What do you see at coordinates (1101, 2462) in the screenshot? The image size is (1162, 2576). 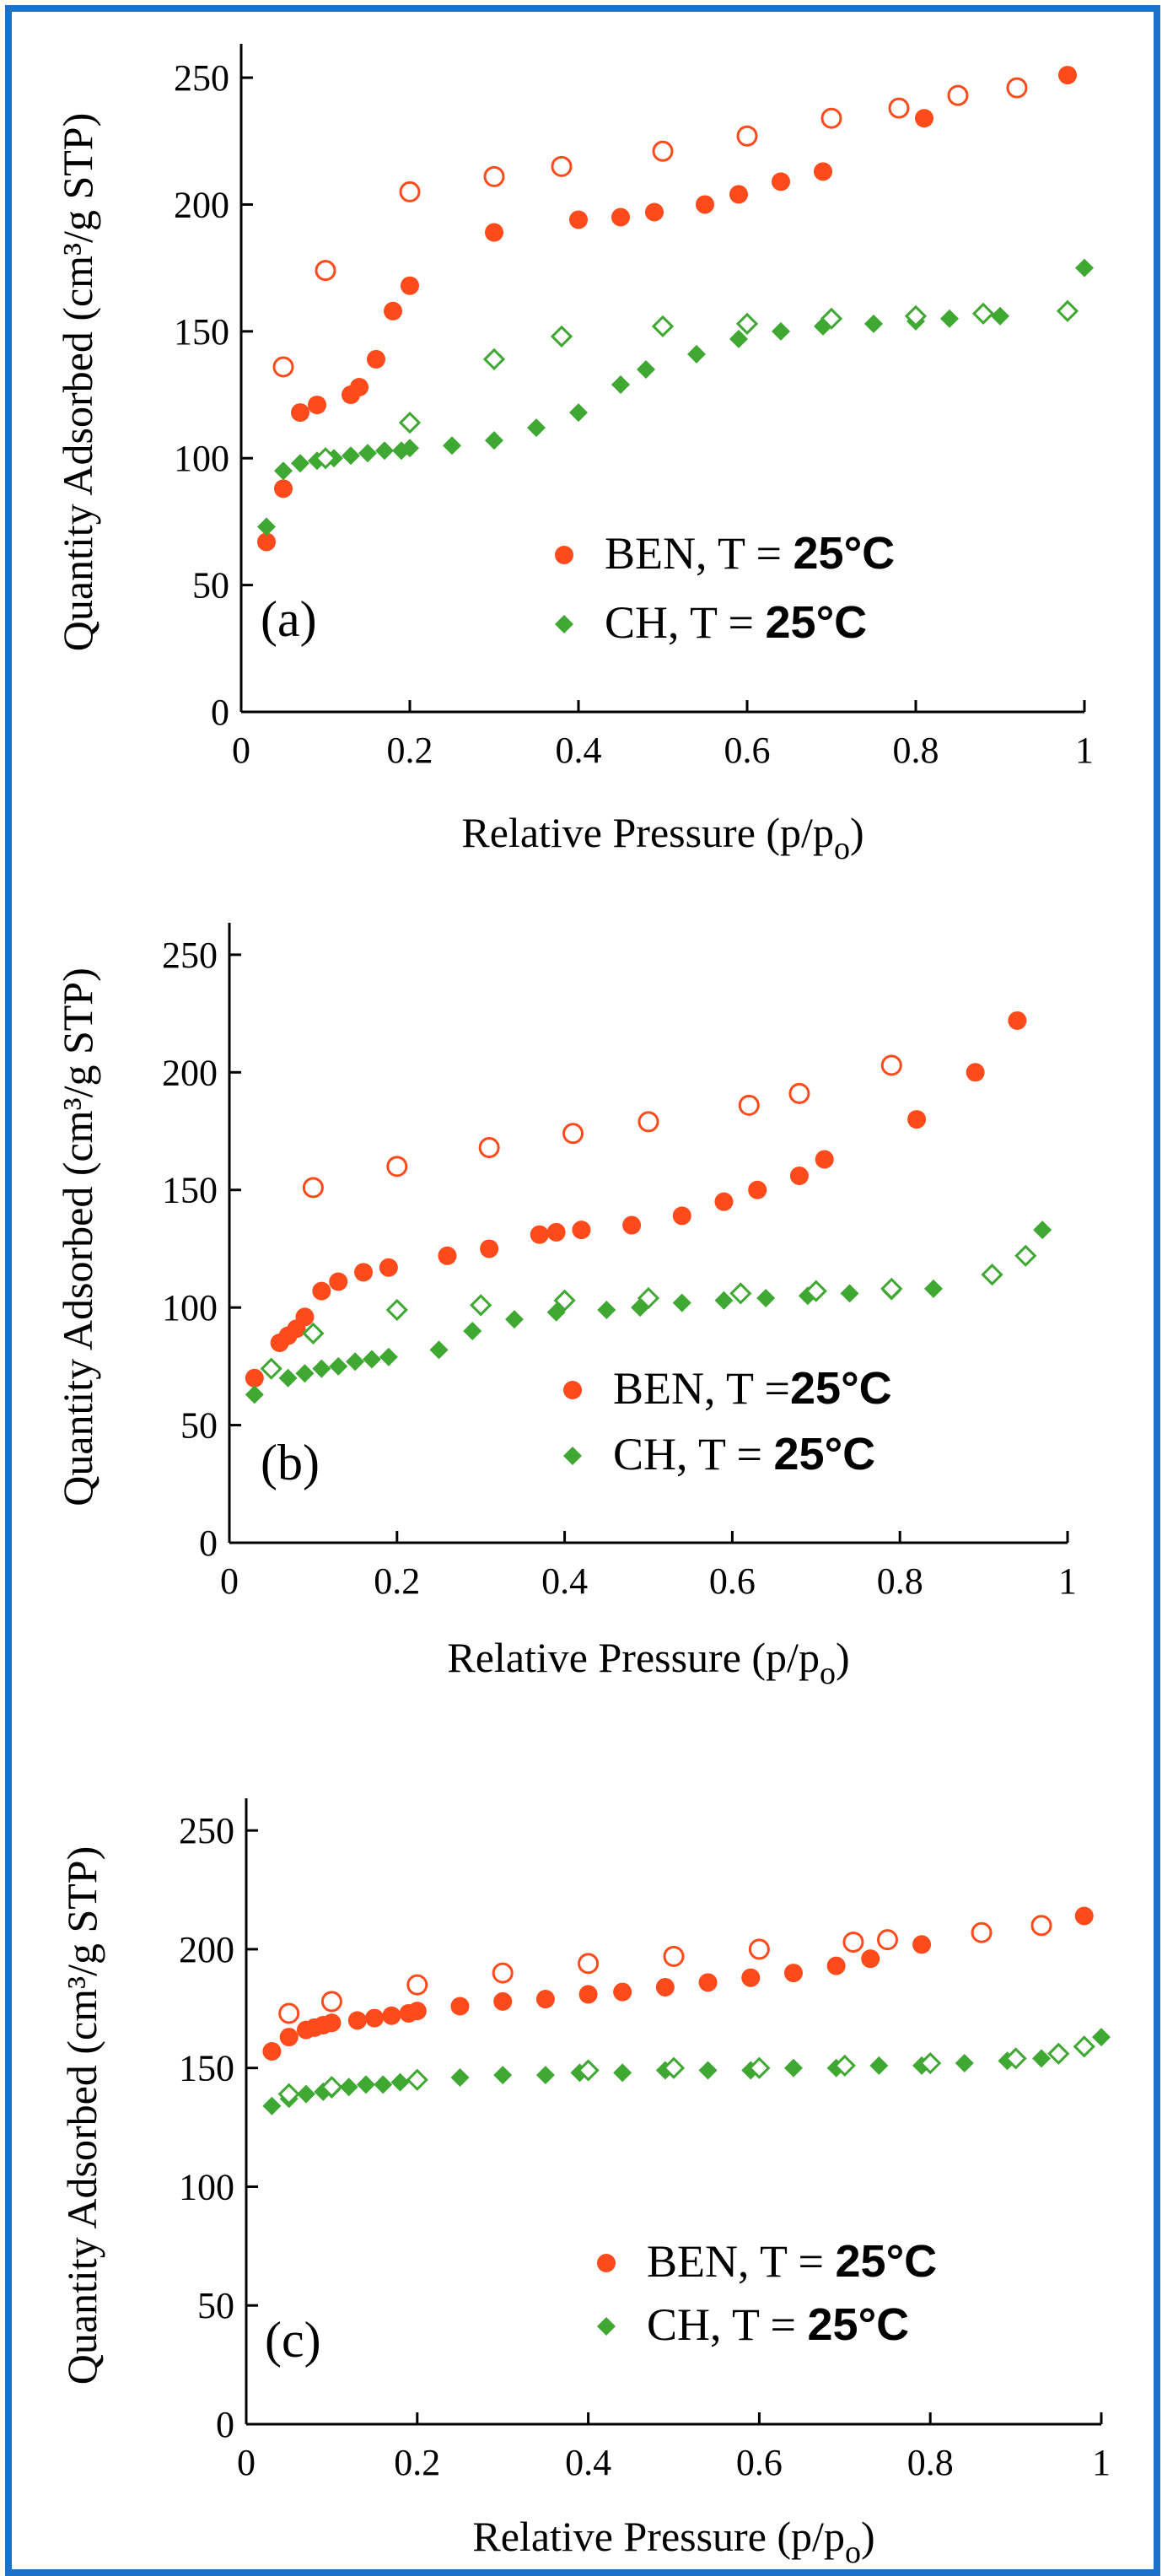 I see `x-tick-label: 1` at bounding box center [1101, 2462].